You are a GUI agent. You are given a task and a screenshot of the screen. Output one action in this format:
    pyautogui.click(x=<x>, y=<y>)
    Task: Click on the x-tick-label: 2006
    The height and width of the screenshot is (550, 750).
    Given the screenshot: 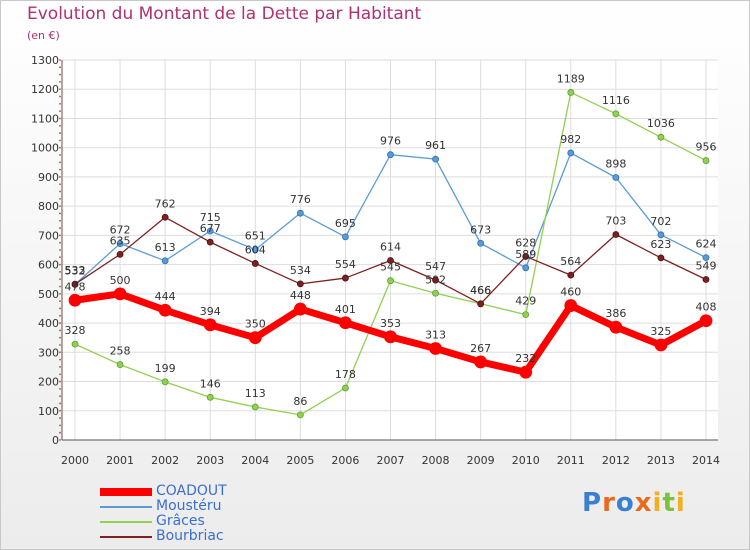 What is the action you would take?
    pyautogui.click(x=345, y=460)
    